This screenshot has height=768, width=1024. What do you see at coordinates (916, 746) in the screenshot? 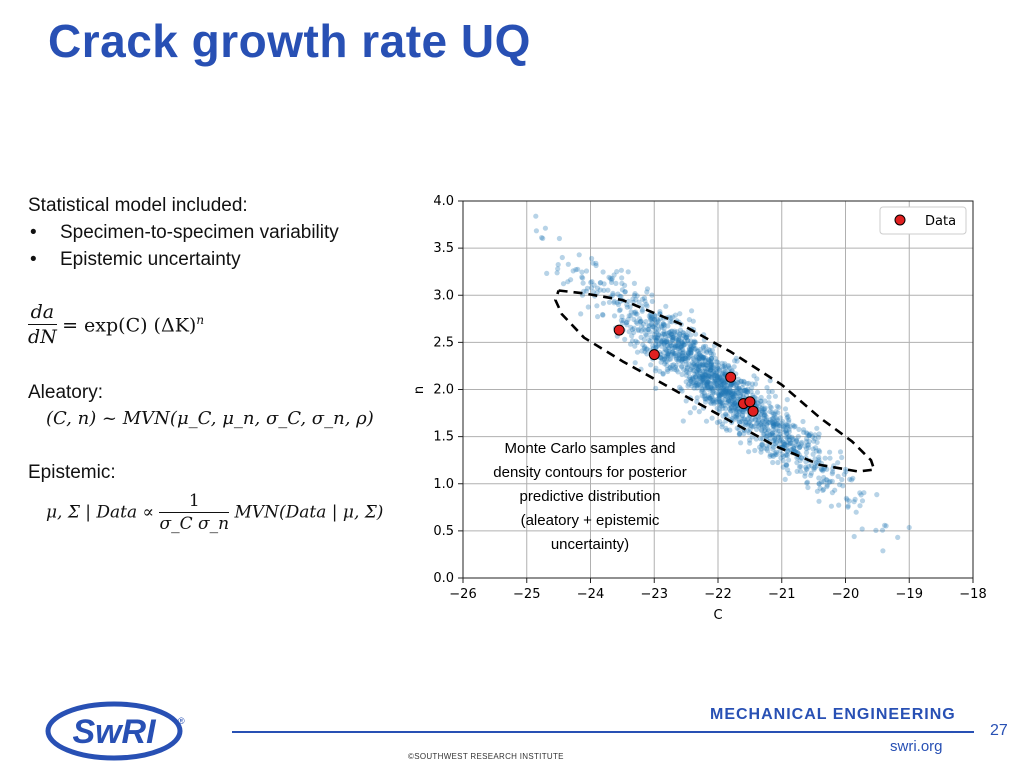
I see `footer-url: swri.org` at bounding box center [916, 746].